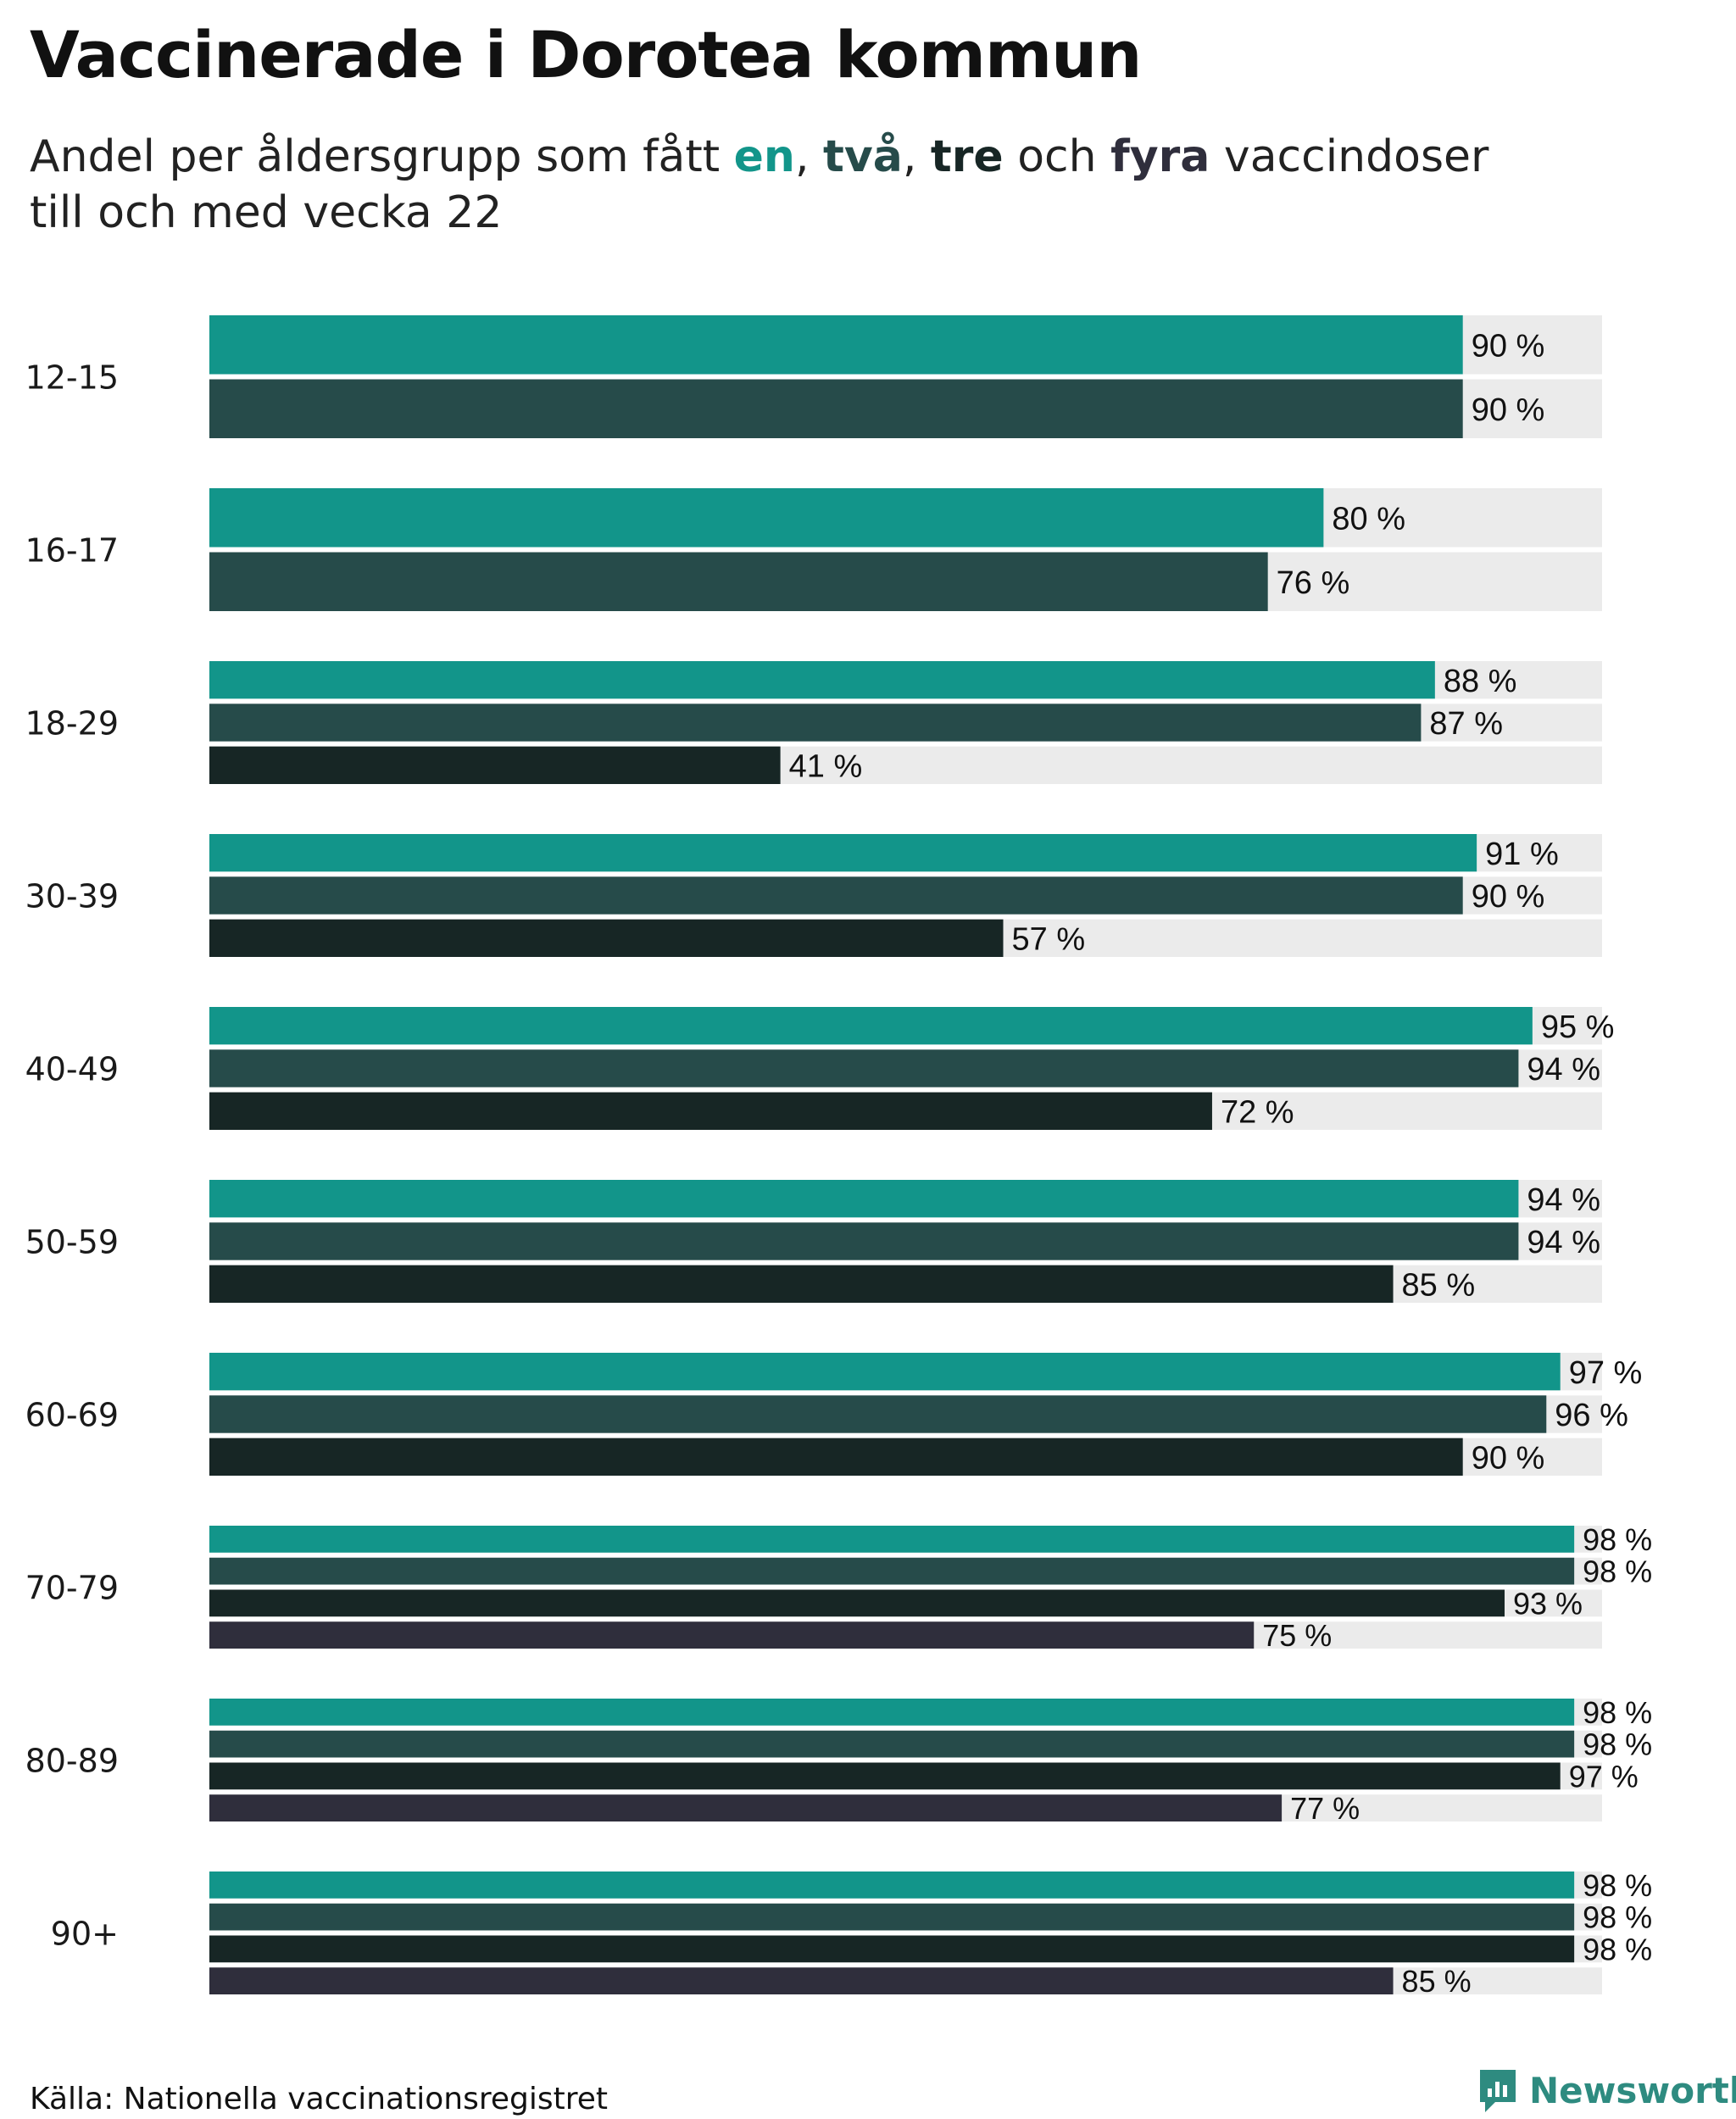 This screenshot has height=2119, width=1736. I want to click on subtitle-dose-4: fyra, so click(1160, 157).